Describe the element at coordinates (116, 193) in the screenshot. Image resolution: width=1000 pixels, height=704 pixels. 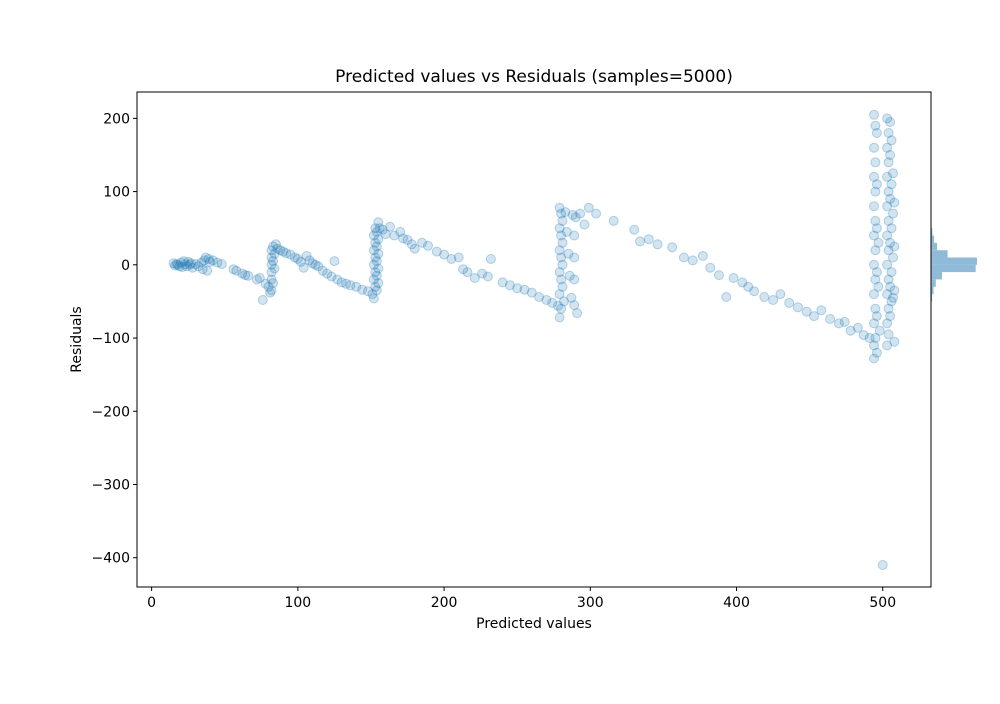
I see `y-tick-label: 100` at that location.